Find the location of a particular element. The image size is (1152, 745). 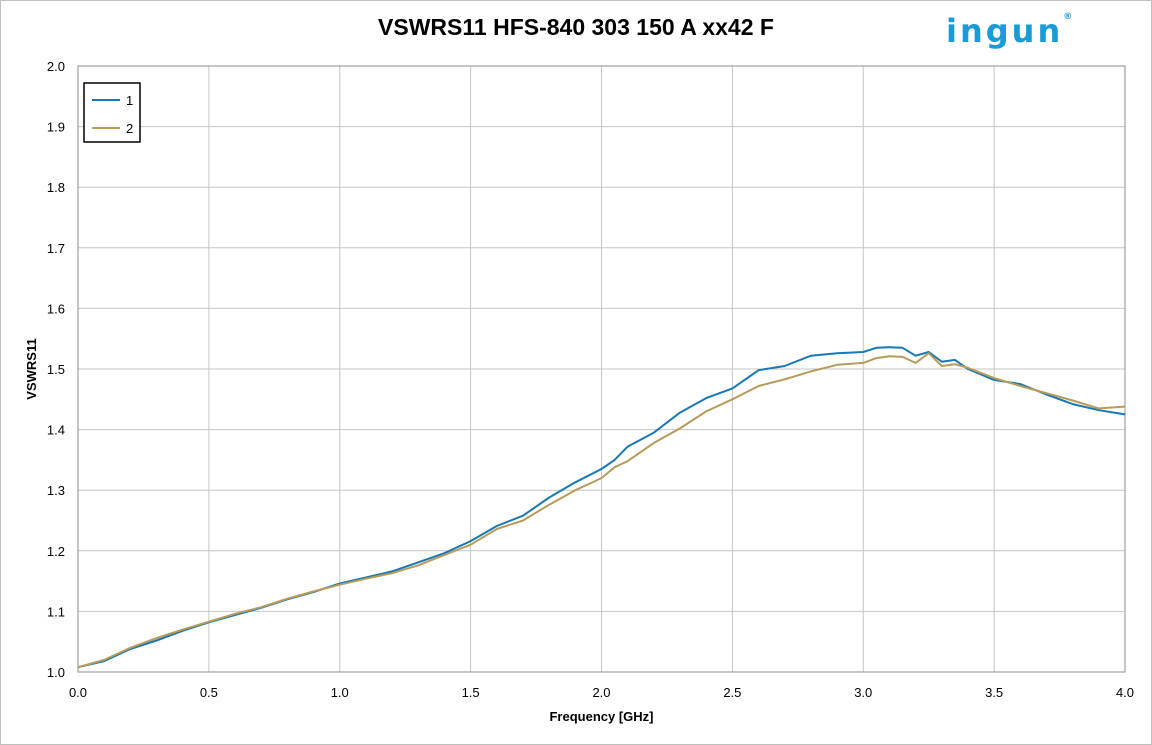

y-tick-label: 1.5 is located at coordinates (56, 369).